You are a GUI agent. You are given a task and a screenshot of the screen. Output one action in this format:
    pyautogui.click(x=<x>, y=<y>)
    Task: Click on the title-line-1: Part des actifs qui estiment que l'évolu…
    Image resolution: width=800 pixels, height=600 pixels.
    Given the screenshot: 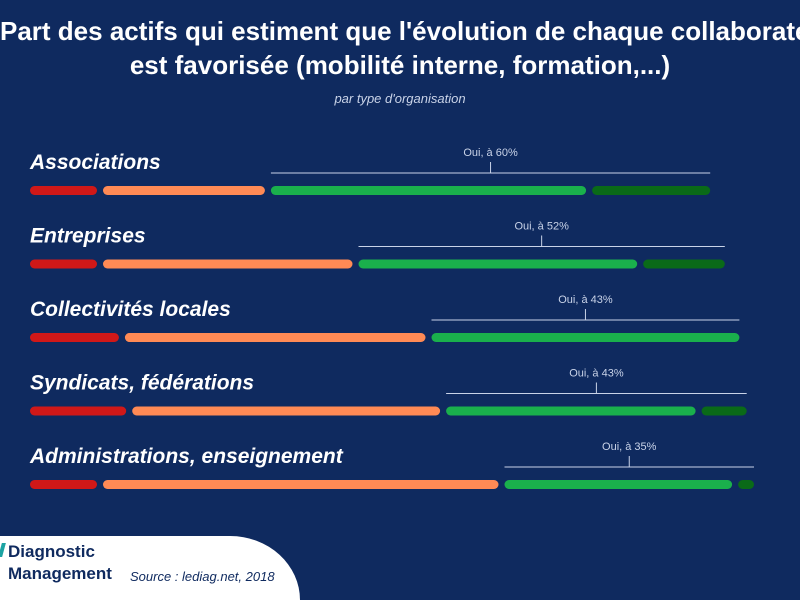 What is the action you would take?
    pyautogui.click(x=400, y=31)
    